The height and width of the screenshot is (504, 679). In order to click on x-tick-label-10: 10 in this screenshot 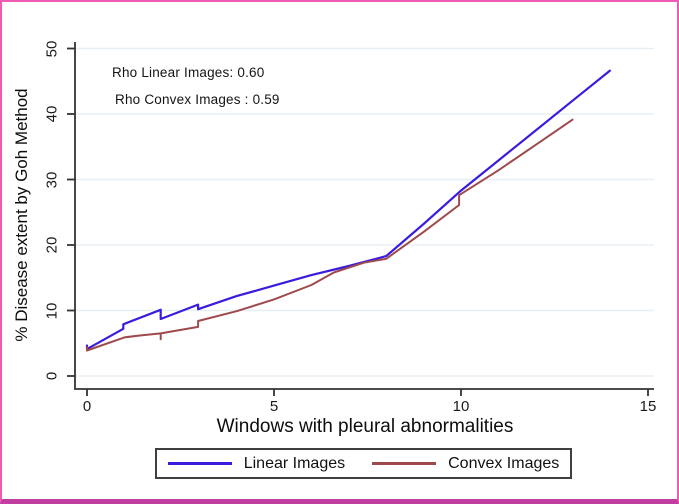, I will do `click(461, 406)`.